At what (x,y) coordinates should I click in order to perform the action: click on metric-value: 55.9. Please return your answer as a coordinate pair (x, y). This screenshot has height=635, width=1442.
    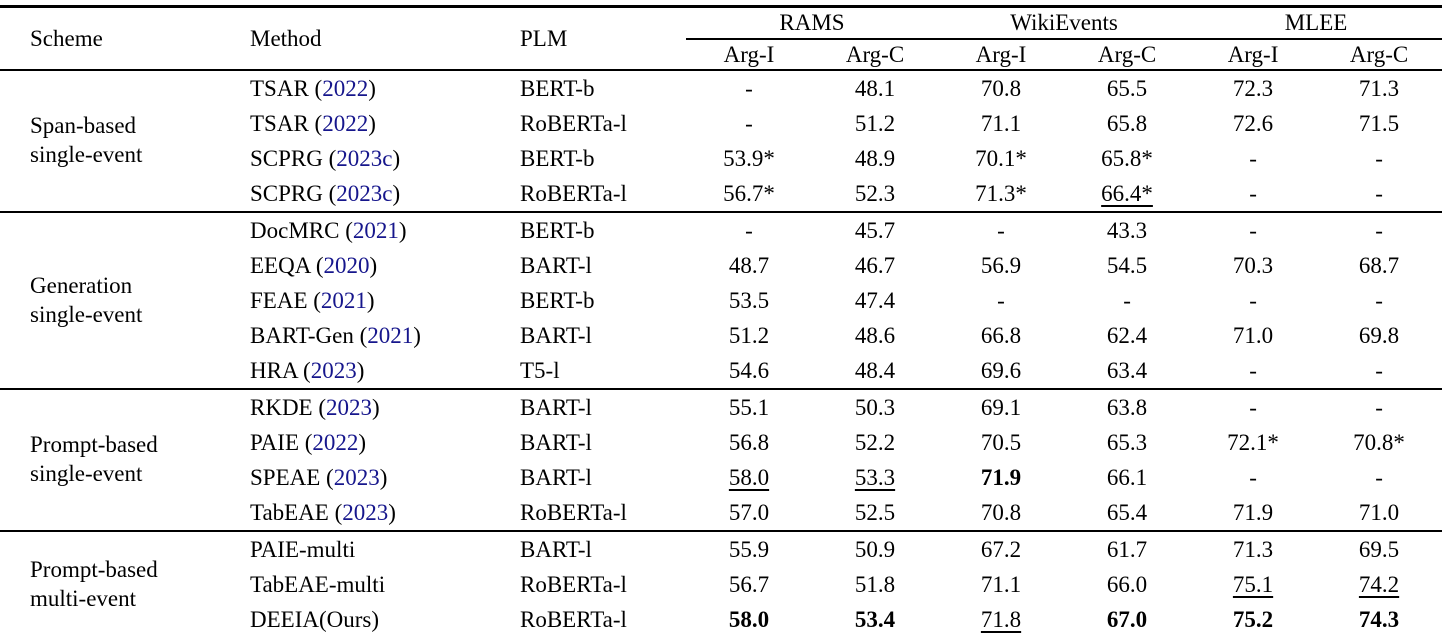
    Looking at the image, I should click on (749, 549).